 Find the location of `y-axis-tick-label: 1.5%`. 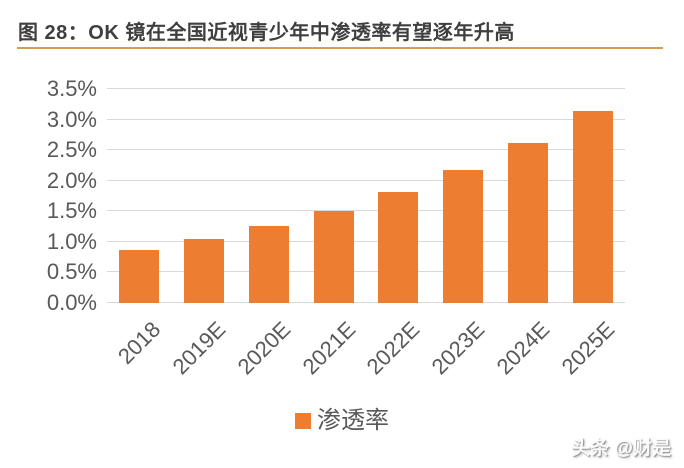

y-axis-tick-label: 1.5% is located at coordinates (71, 211).